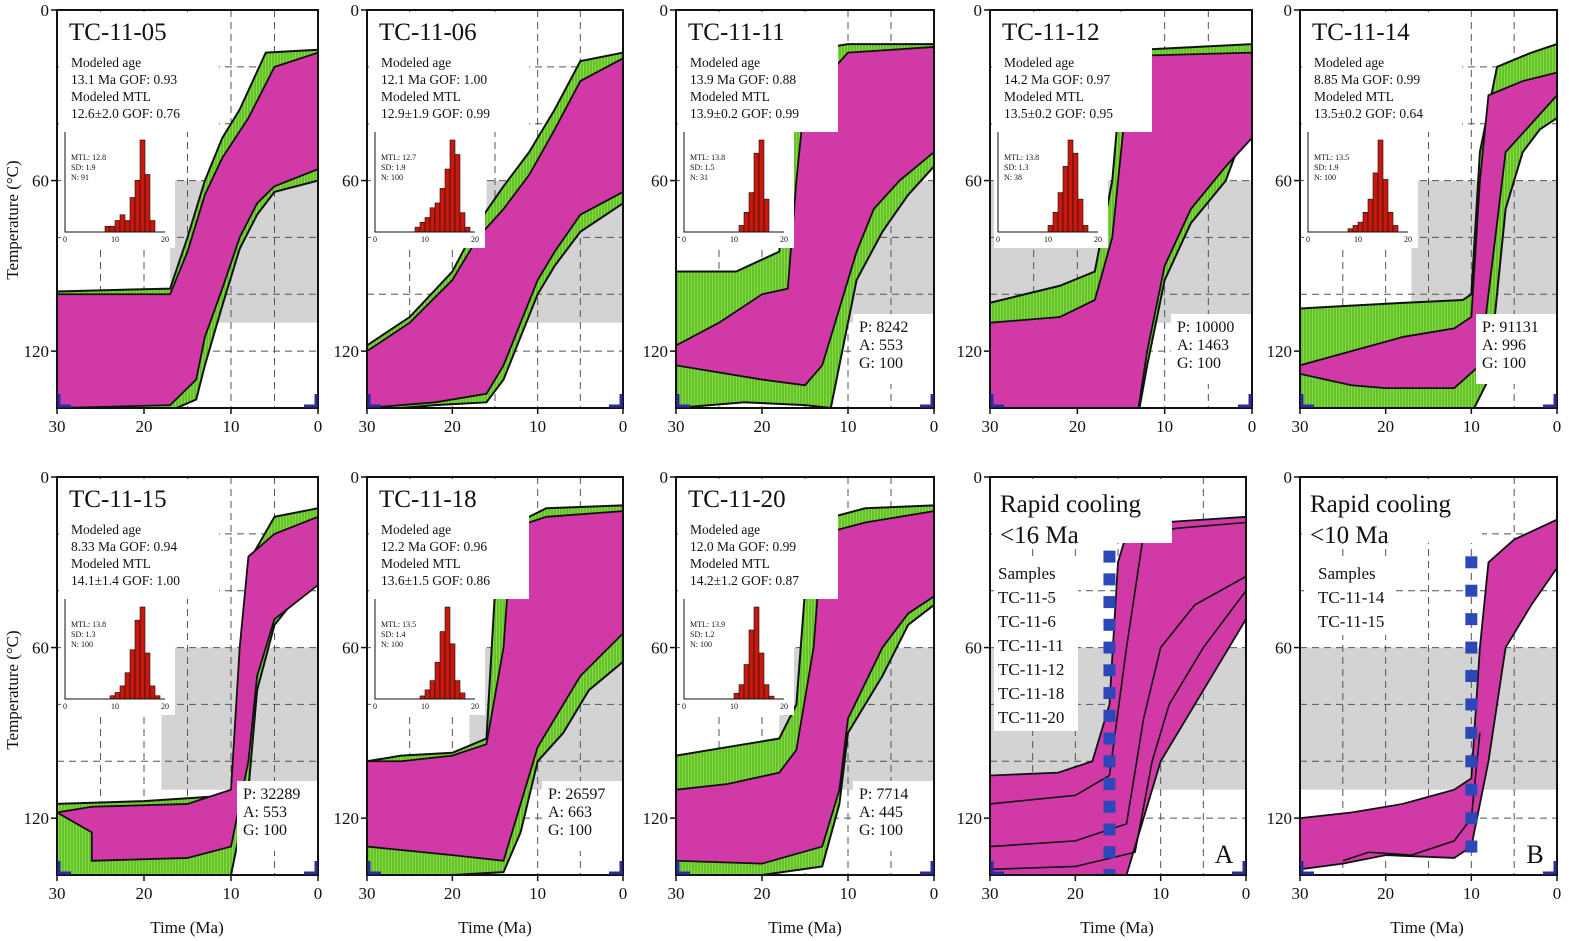  I want to click on run-stat: P: 26597, so click(576, 794).